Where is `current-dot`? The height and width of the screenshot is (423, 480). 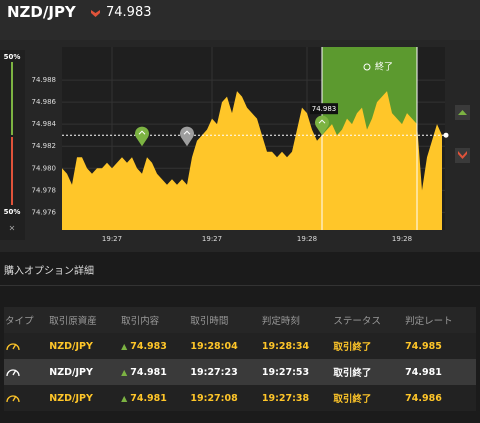 current-dot is located at coordinates (446, 135).